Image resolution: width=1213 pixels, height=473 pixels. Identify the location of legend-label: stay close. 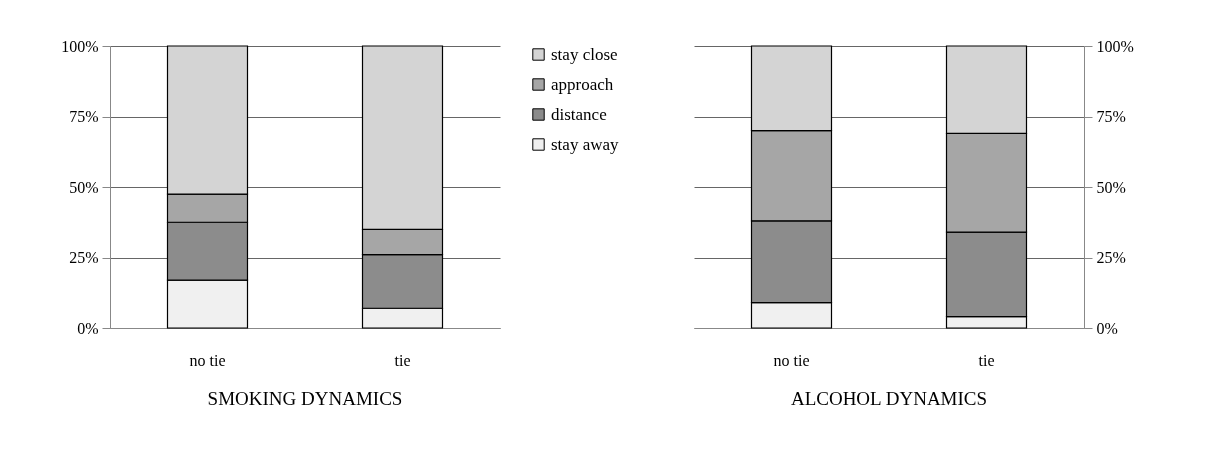
(584, 54).